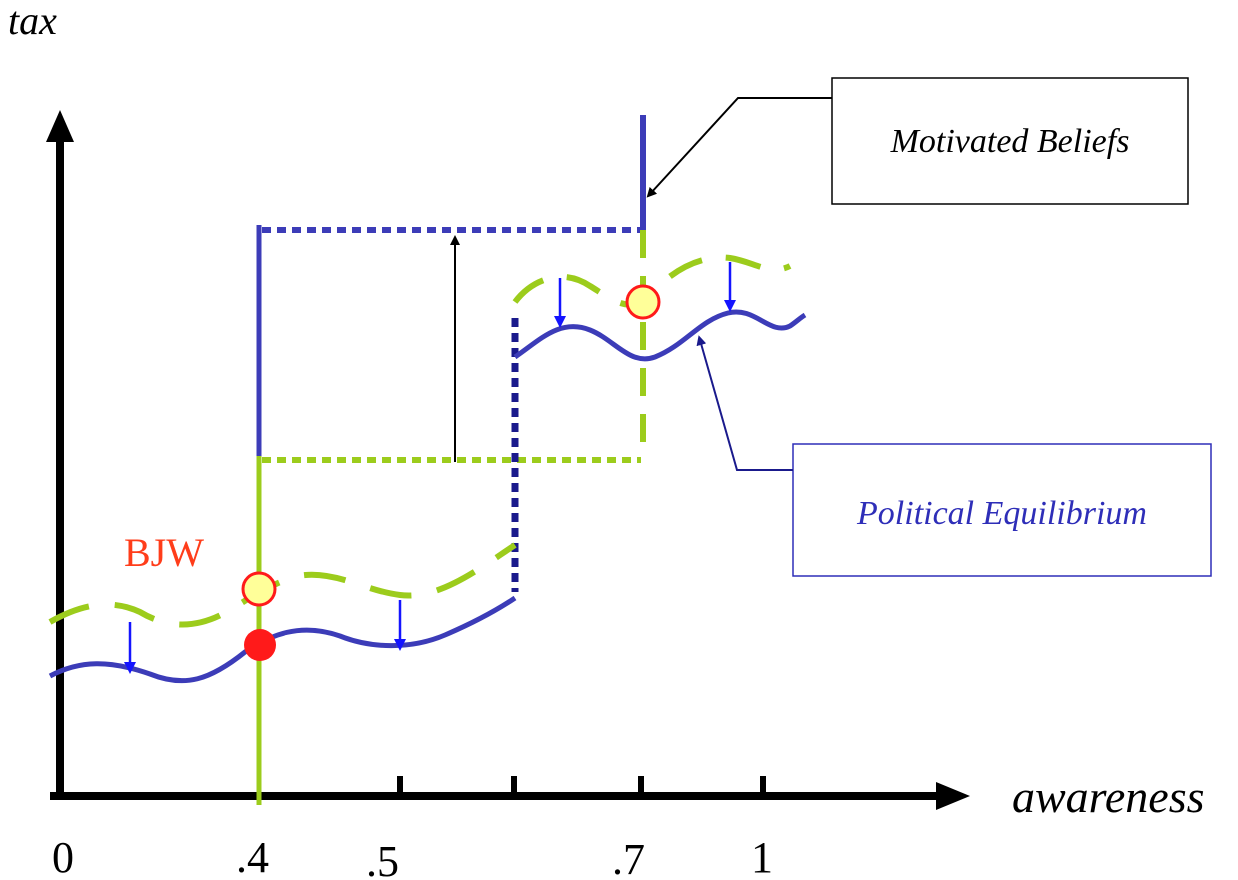  Describe the element at coordinates (282, 639) in the screenshot. I see `blue-curve-left` at that location.